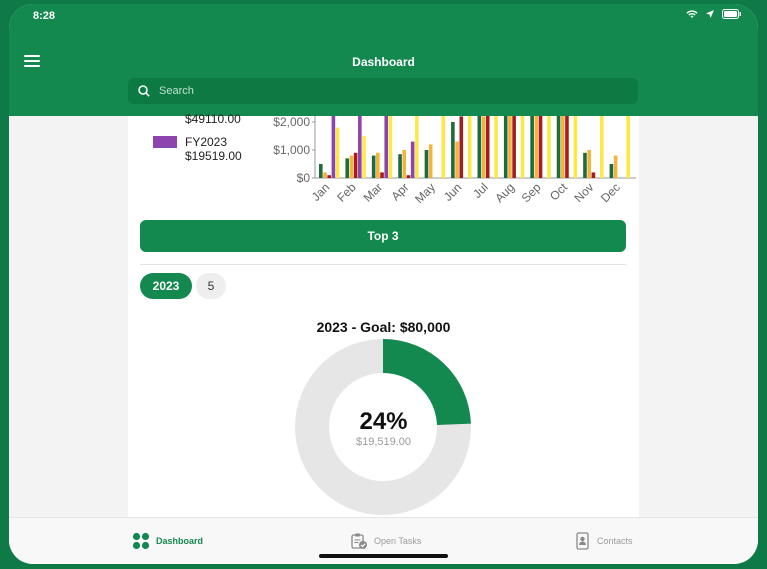  Describe the element at coordinates (425, 193) in the screenshot. I see `x-tick-label: May` at that location.